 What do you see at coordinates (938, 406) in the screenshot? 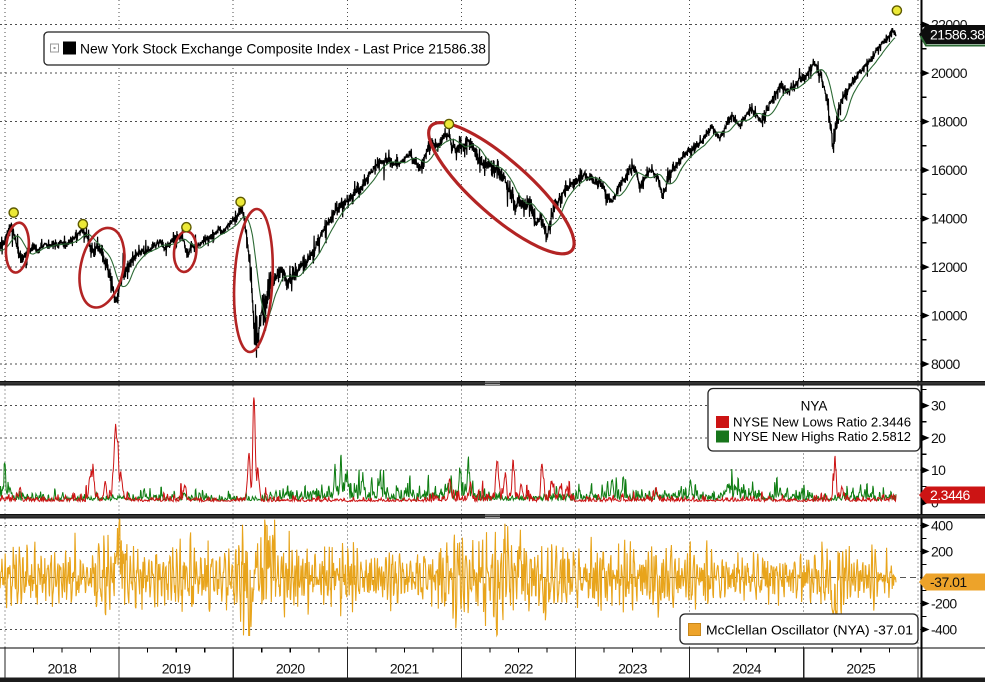
I see `svg-text: 30` at bounding box center [938, 406].